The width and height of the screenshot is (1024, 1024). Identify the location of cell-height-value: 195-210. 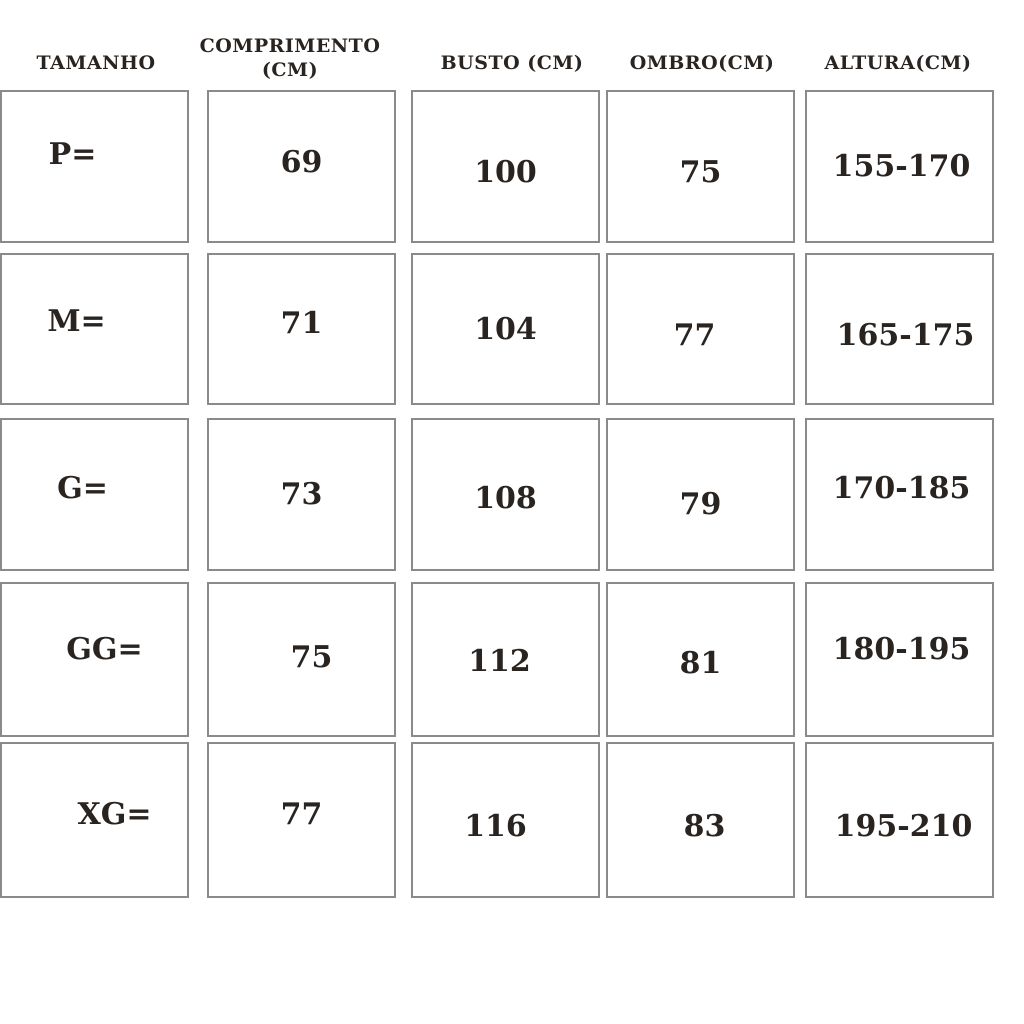
(903, 826).